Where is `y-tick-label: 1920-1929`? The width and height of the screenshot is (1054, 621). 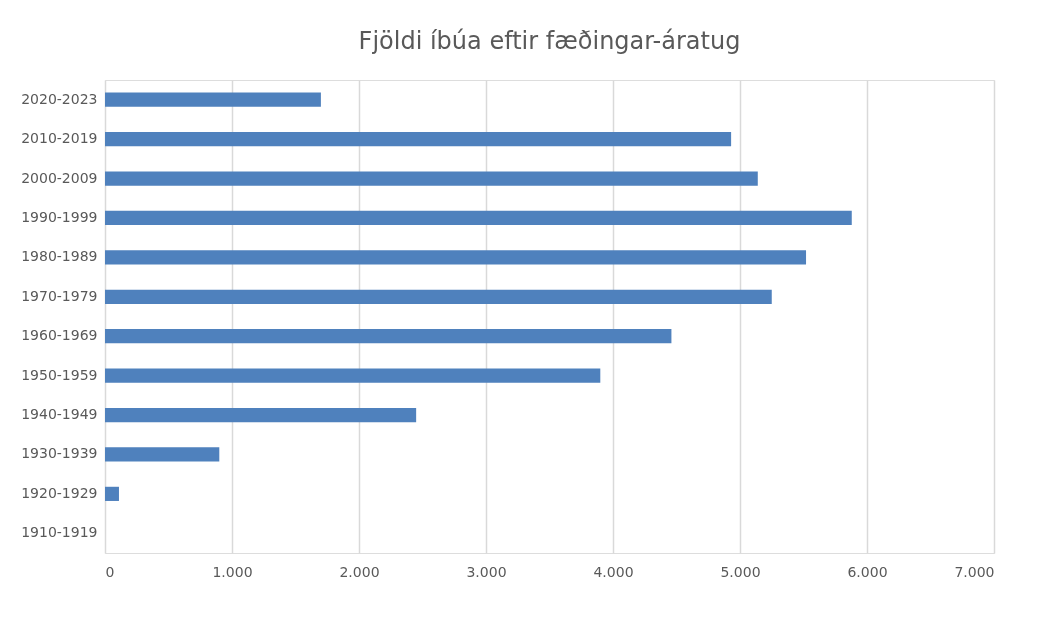
y-tick-label: 1920-1929 is located at coordinates (59, 492).